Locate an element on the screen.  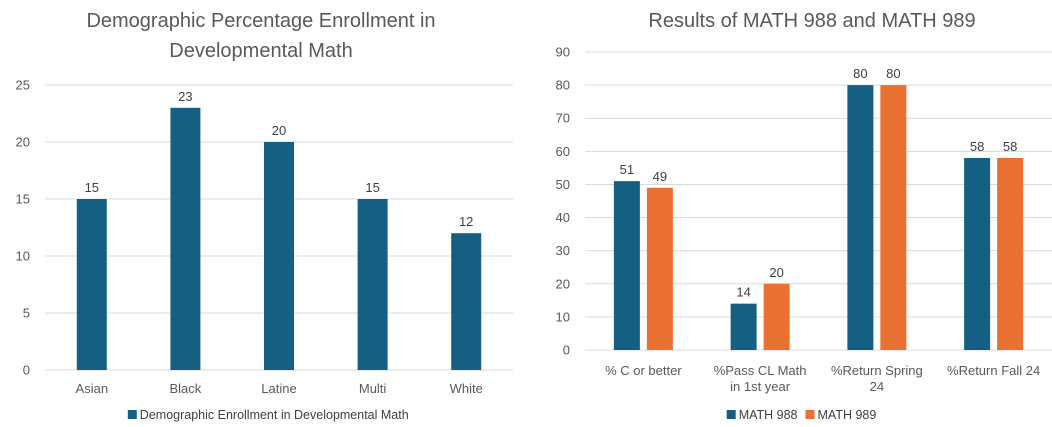
y-tick-label: 40 is located at coordinates (563, 217).